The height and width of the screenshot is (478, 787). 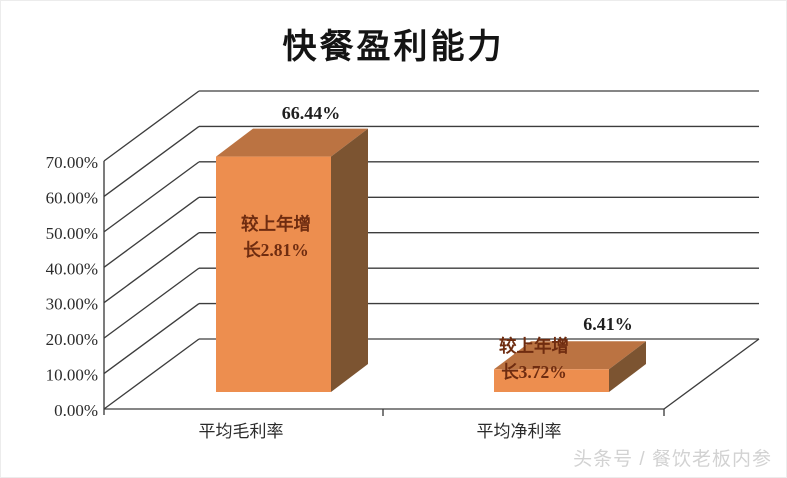 I want to click on bar-annotation-1-line2: 长3.72%, so click(x=534, y=372).